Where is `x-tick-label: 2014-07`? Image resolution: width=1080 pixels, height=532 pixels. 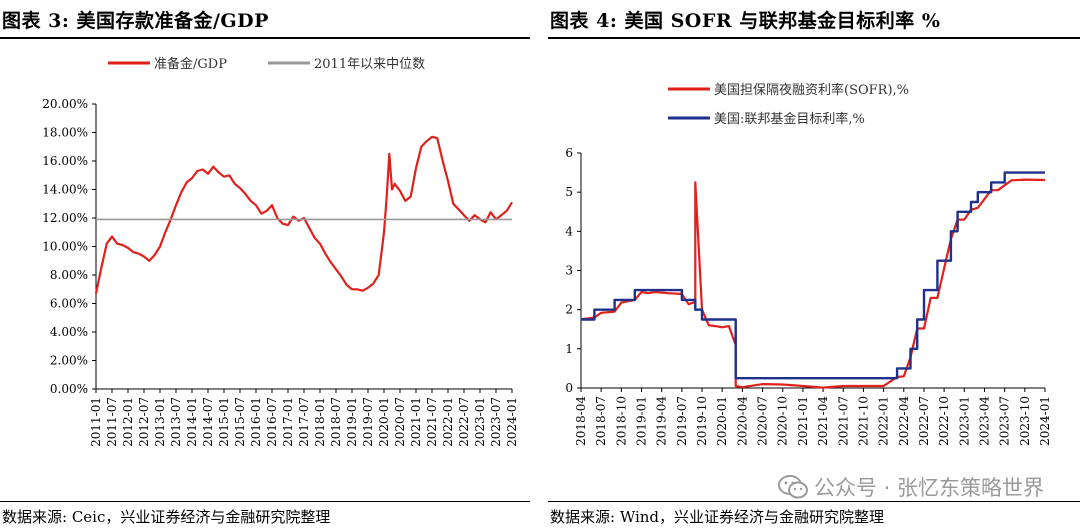
x-tick-label: 2014-07 is located at coordinates (208, 422).